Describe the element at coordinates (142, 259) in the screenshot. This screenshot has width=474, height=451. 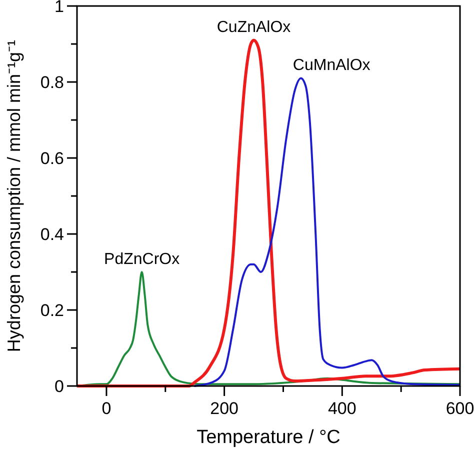
I see `series-label: PdZnCrOx` at that location.